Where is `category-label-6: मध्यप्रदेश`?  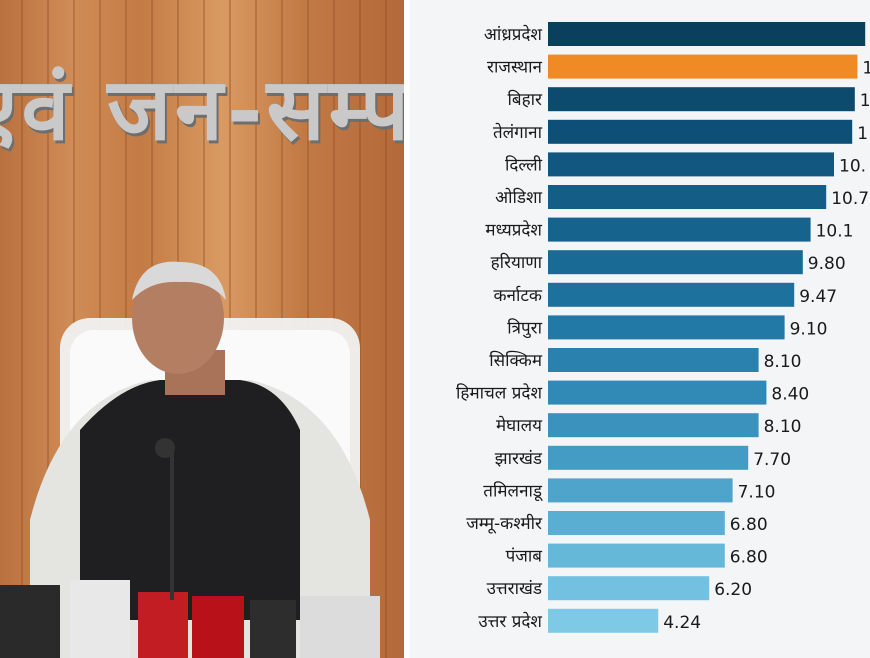
category-label-6: मध्यप्रदेश is located at coordinates (513, 230).